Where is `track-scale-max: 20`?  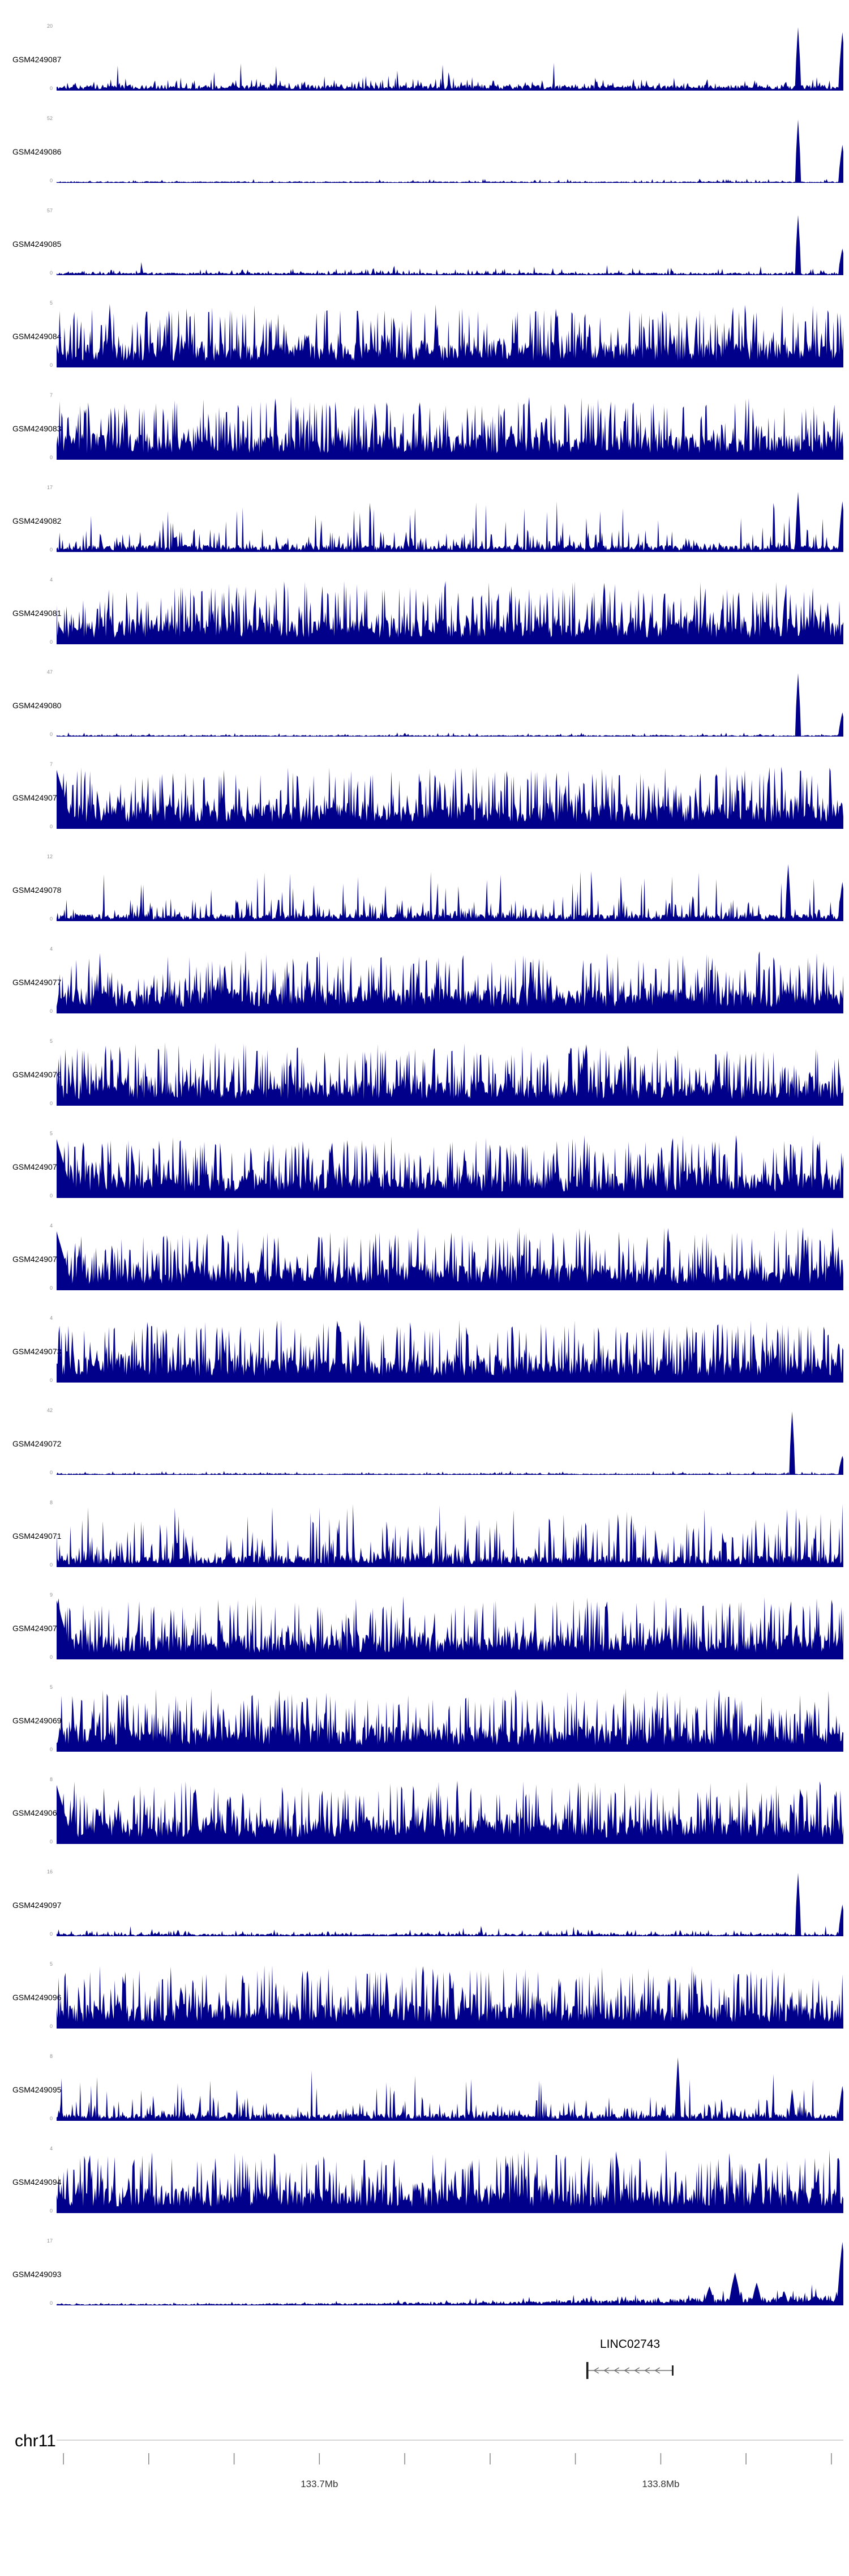 track-scale-max: 20 is located at coordinates (49, 26).